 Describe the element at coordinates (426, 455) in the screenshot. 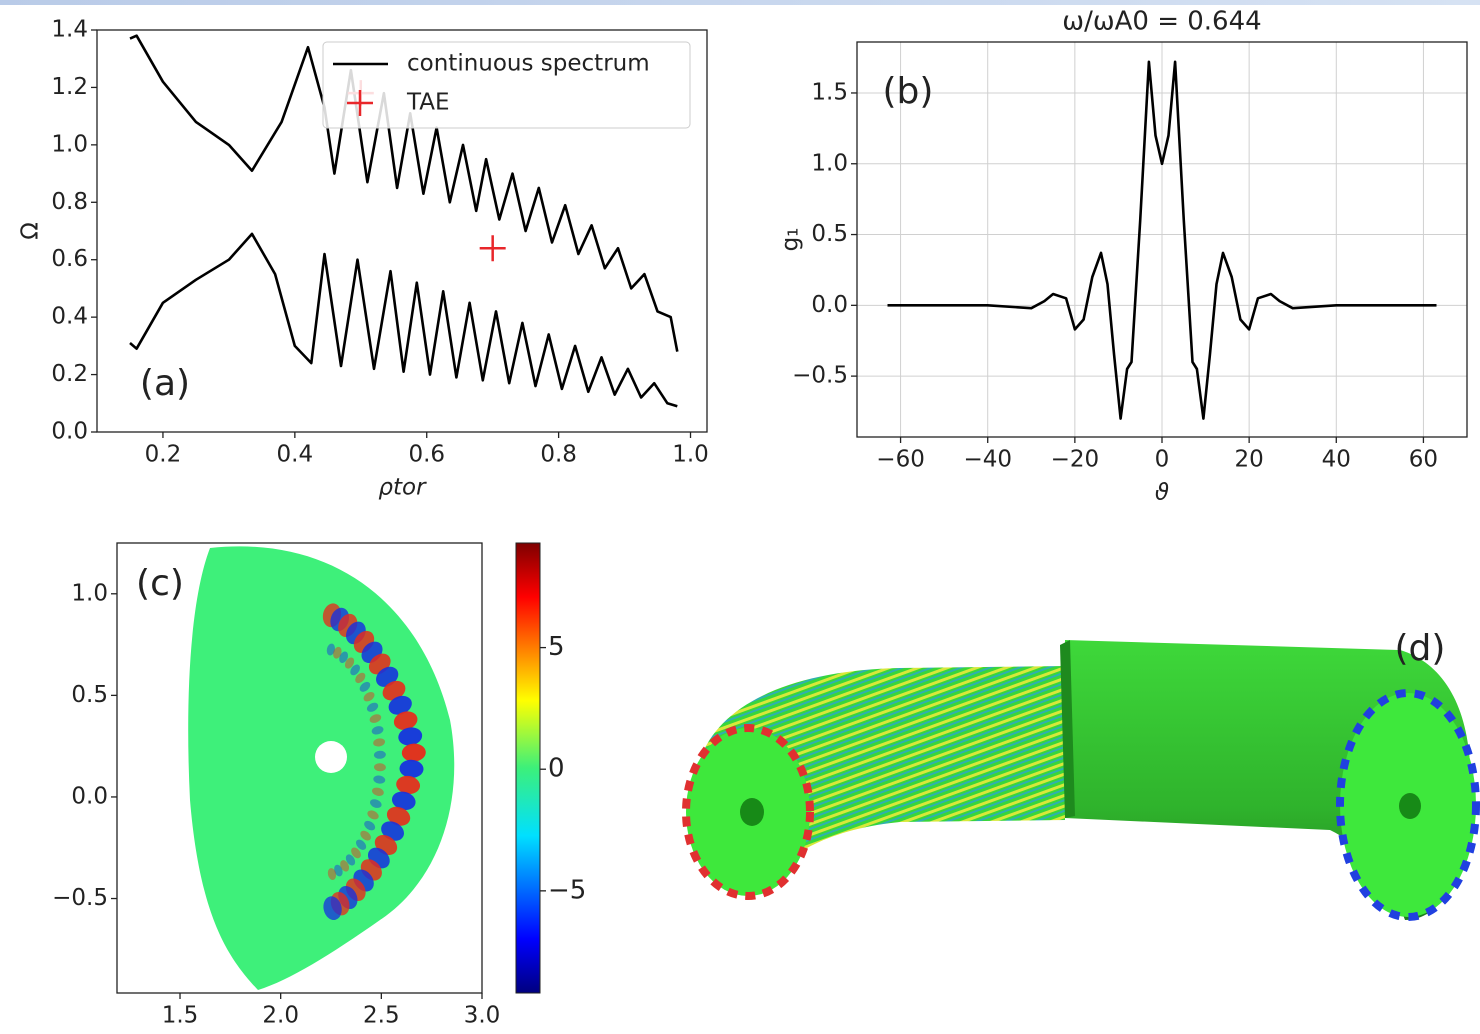

I see `x-tick-label: 0.6` at that location.